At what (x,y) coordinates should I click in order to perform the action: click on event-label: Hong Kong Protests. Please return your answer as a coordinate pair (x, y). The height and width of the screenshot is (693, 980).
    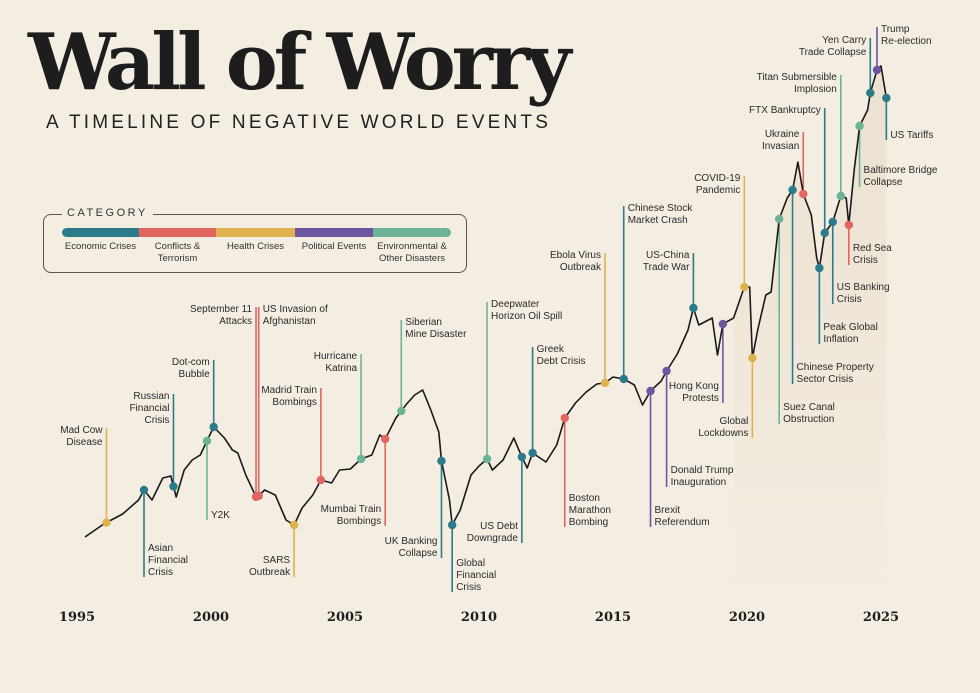
    Looking at the image, I should click on (693, 392).